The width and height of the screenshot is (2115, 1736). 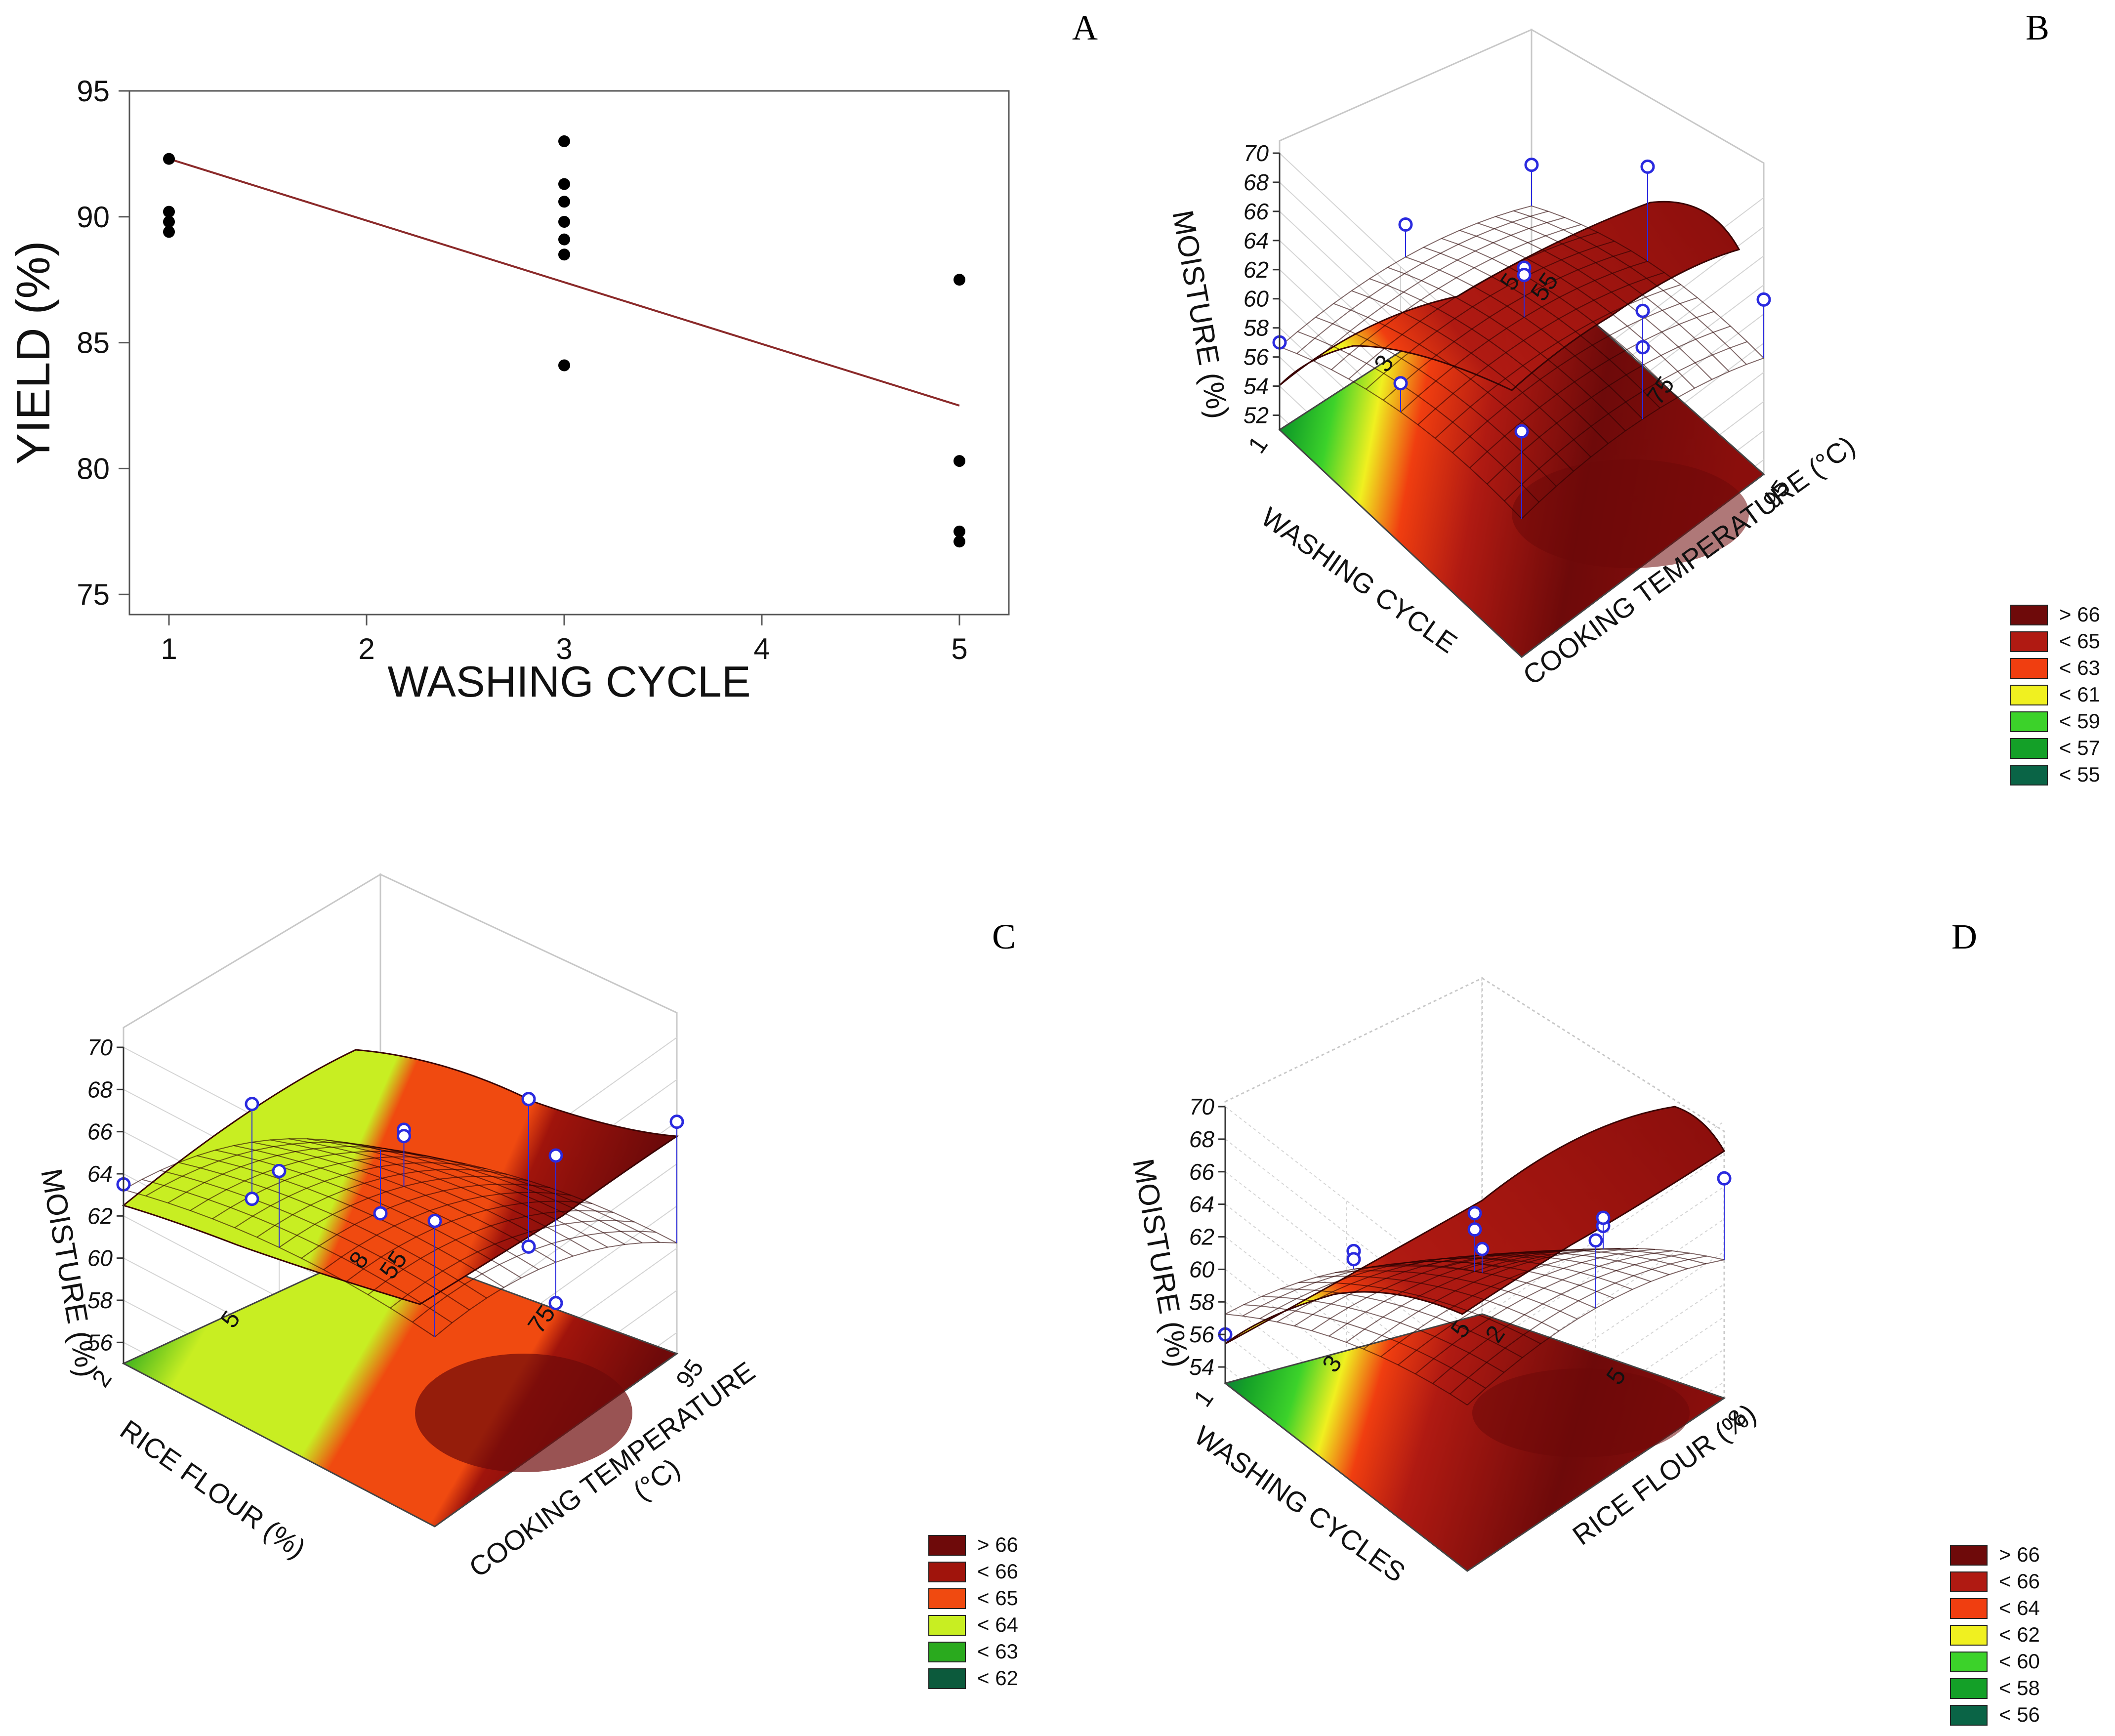 What do you see at coordinates (564, 649) in the screenshot?
I see `x-tick-label: 3` at bounding box center [564, 649].